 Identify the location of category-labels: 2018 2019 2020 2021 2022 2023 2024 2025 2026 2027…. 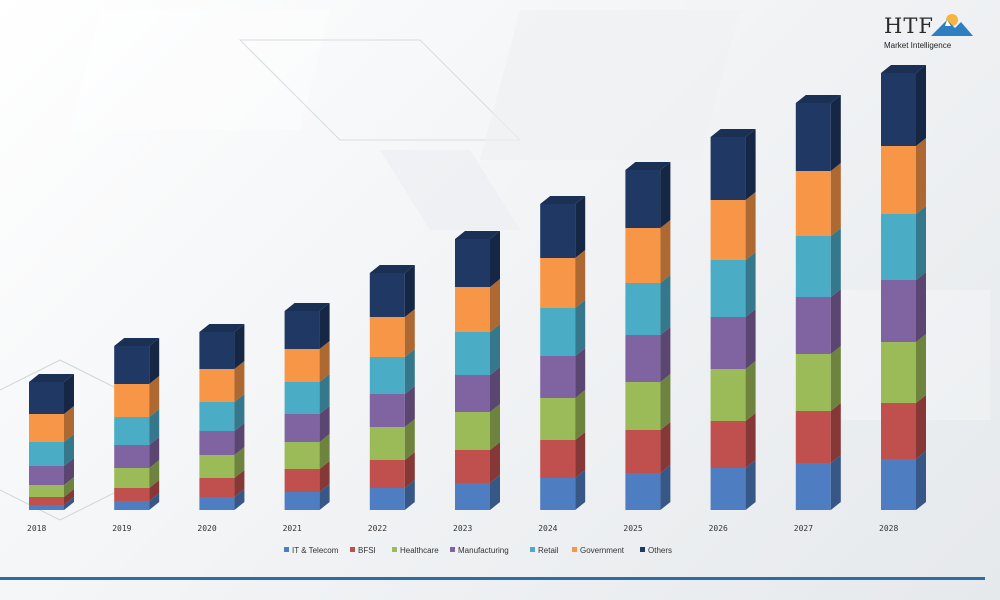
(462, 528).